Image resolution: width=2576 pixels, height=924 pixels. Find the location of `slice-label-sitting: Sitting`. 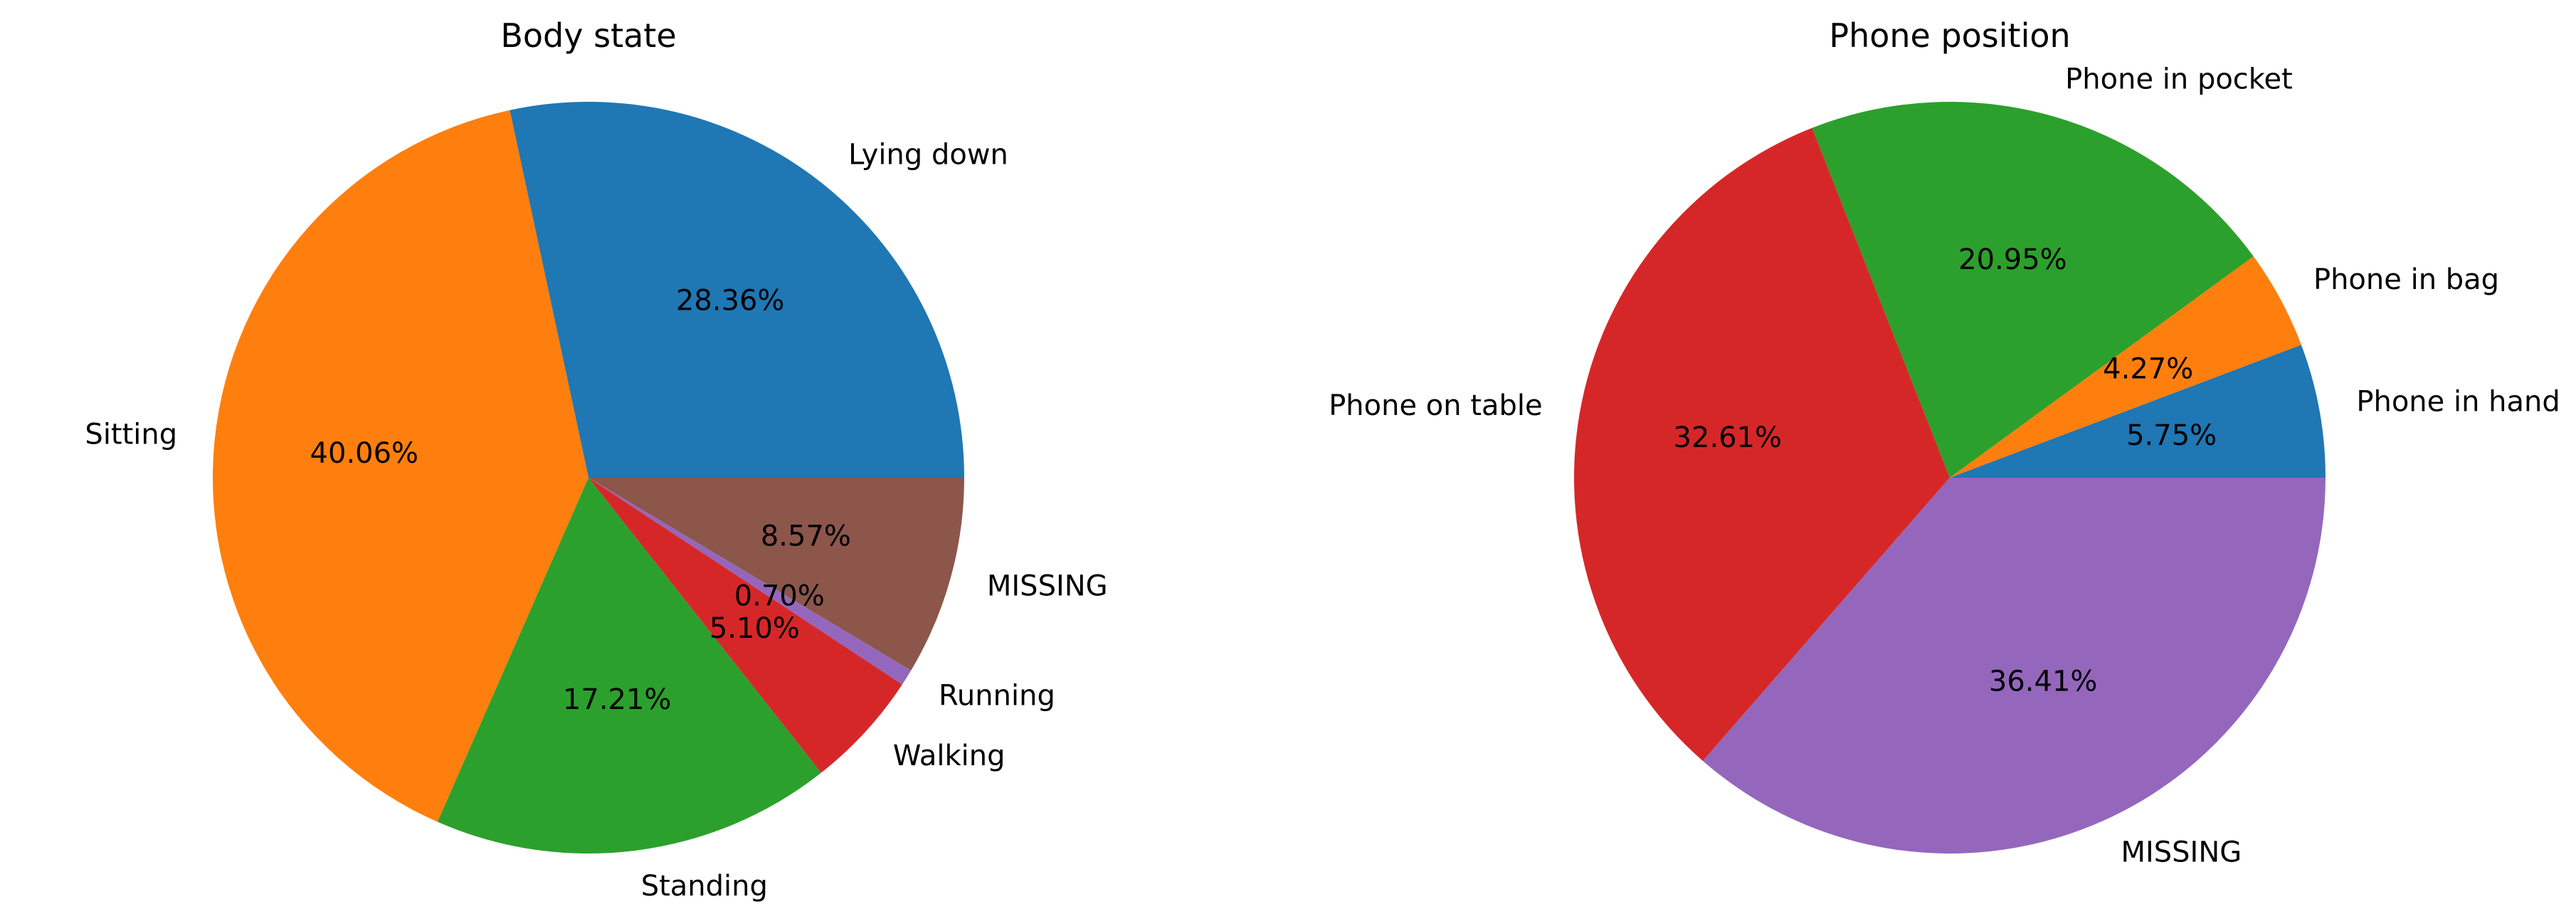

slice-label-sitting: Sitting is located at coordinates (131, 434).